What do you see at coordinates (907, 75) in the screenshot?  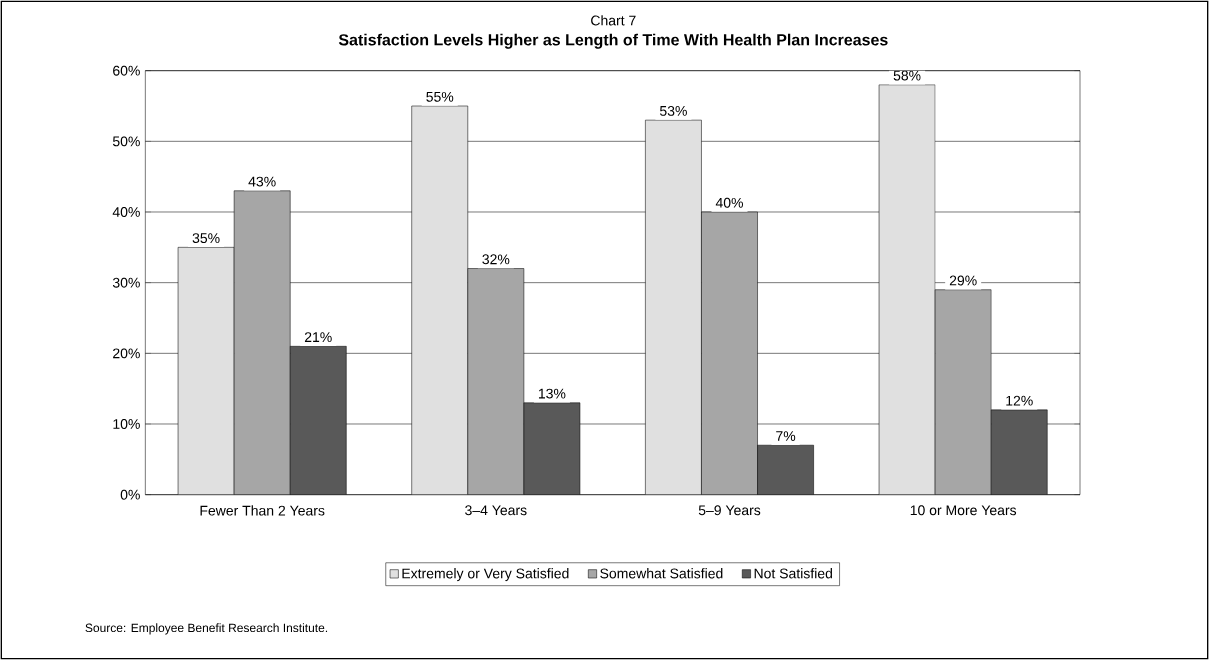 I see `data-label: 58%` at bounding box center [907, 75].